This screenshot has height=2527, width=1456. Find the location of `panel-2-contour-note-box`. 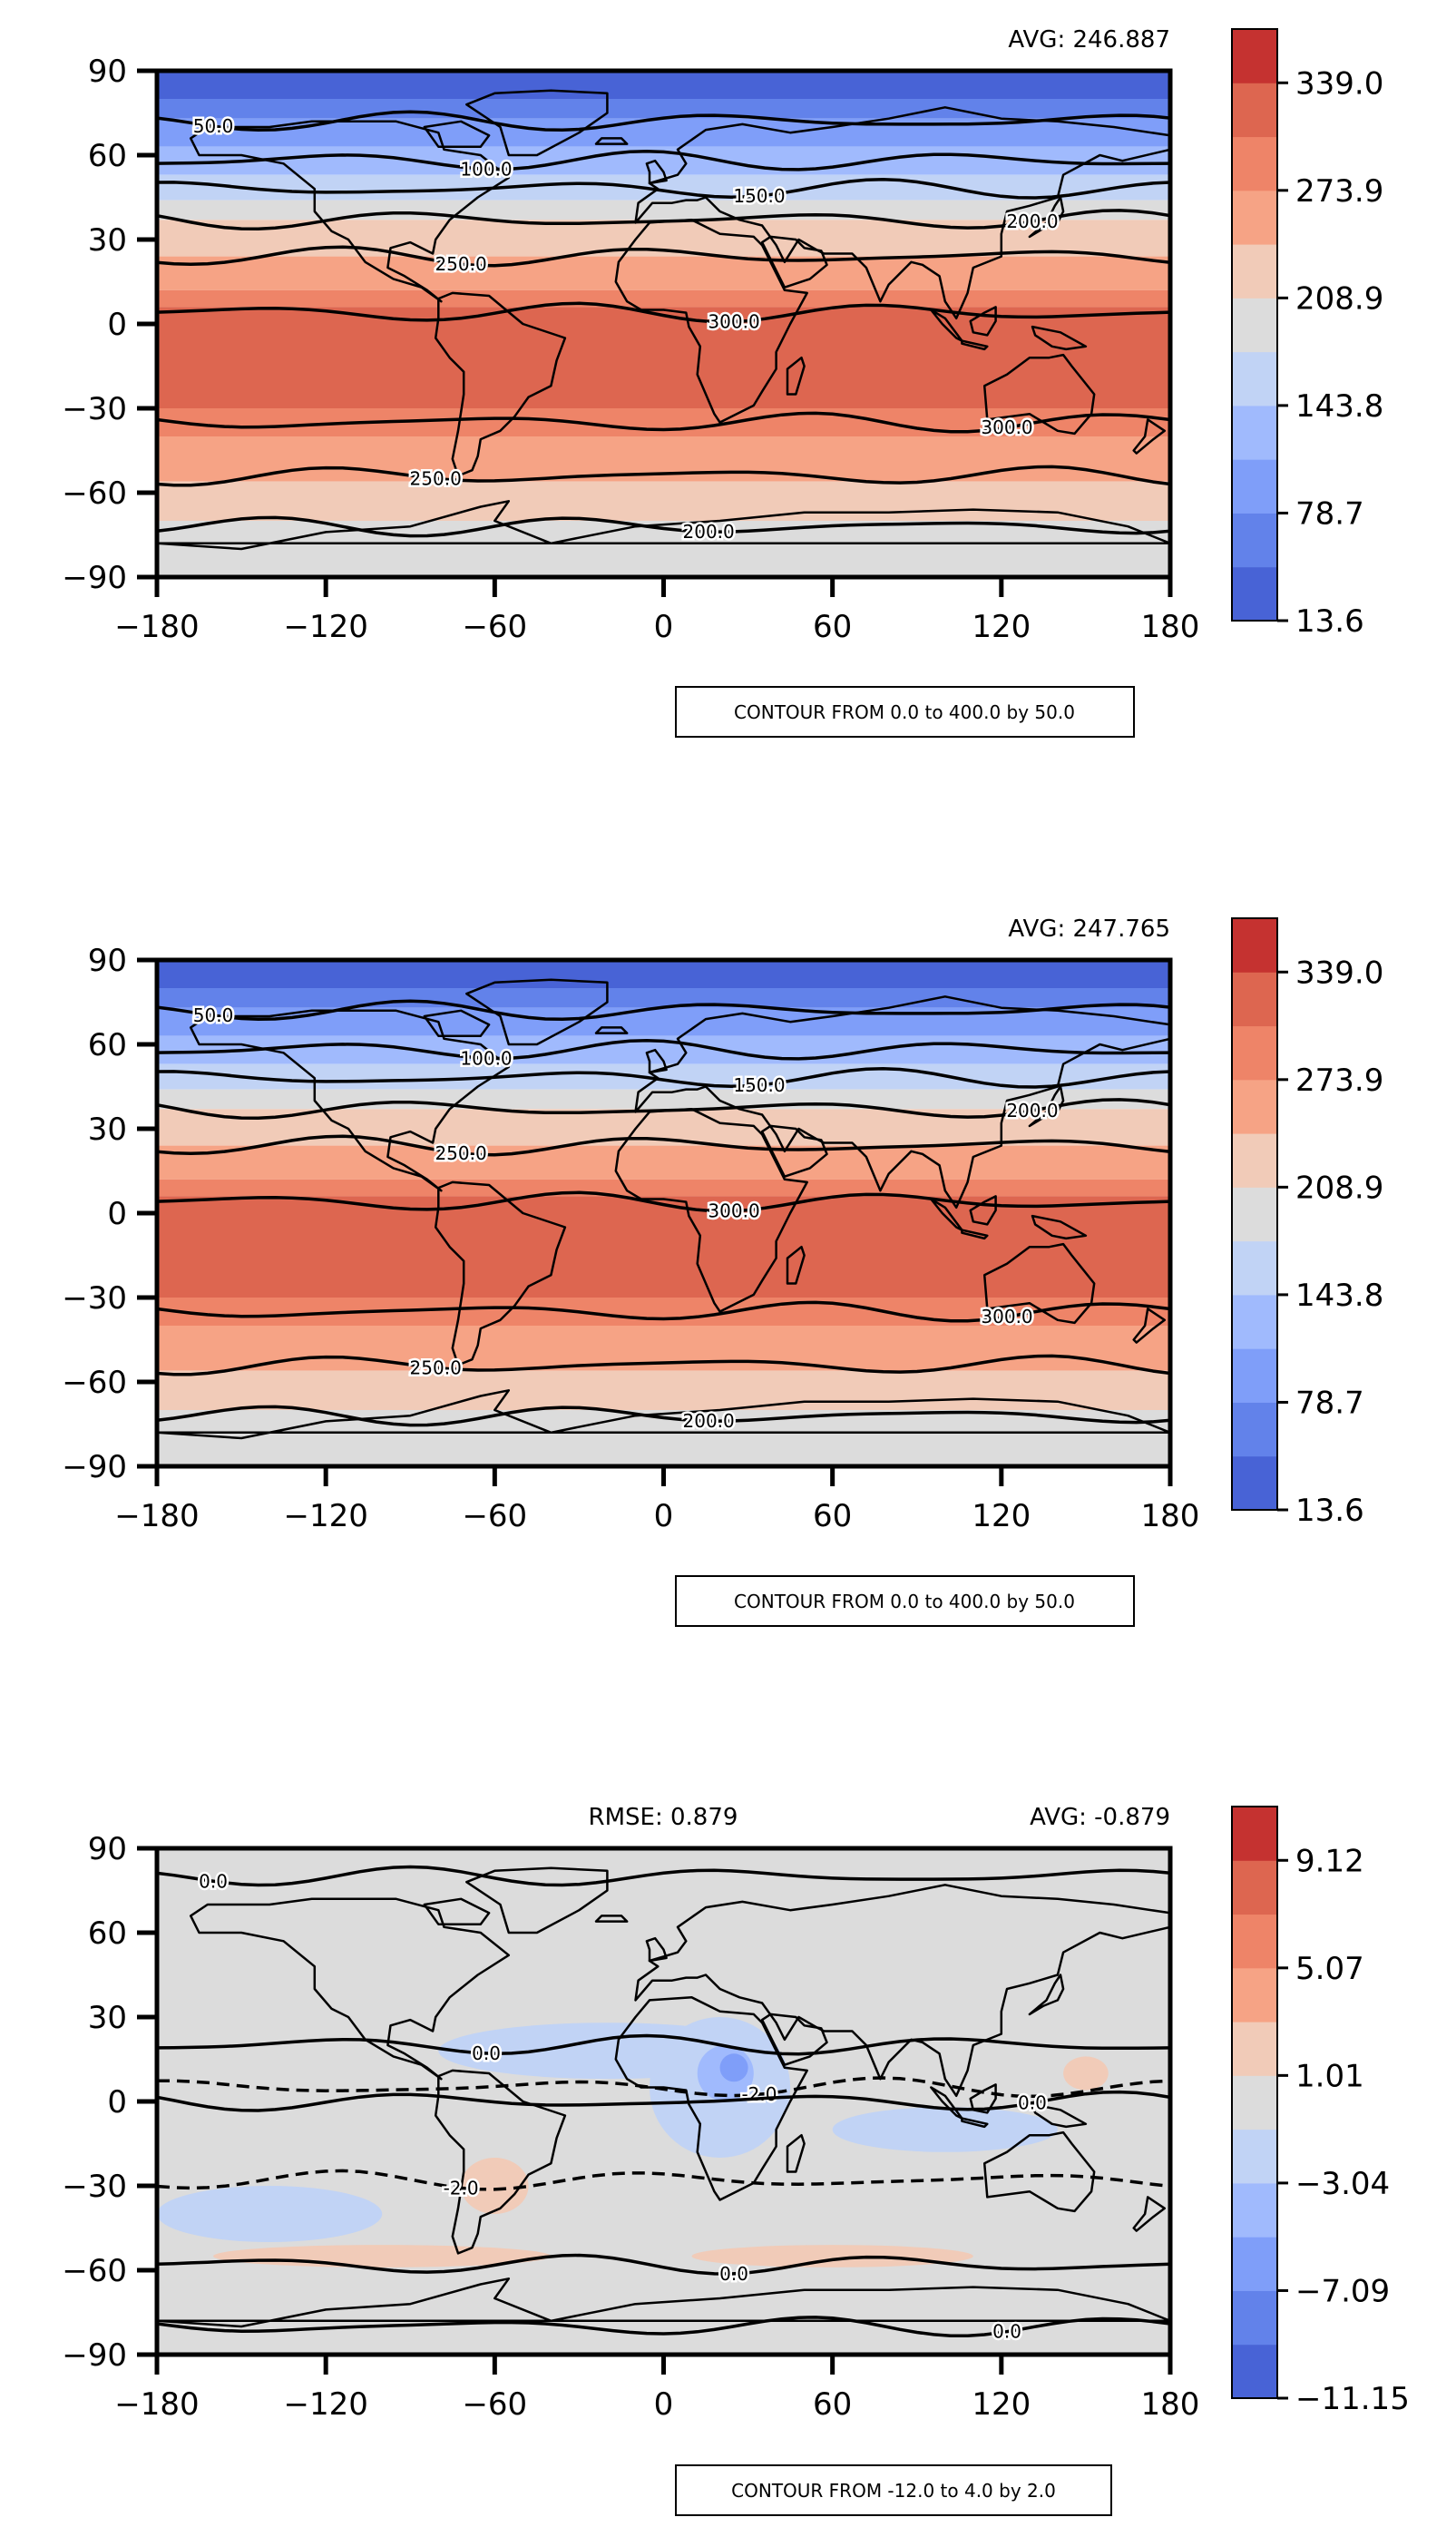

panel-2-contour-note-box is located at coordinates (894, 2490).